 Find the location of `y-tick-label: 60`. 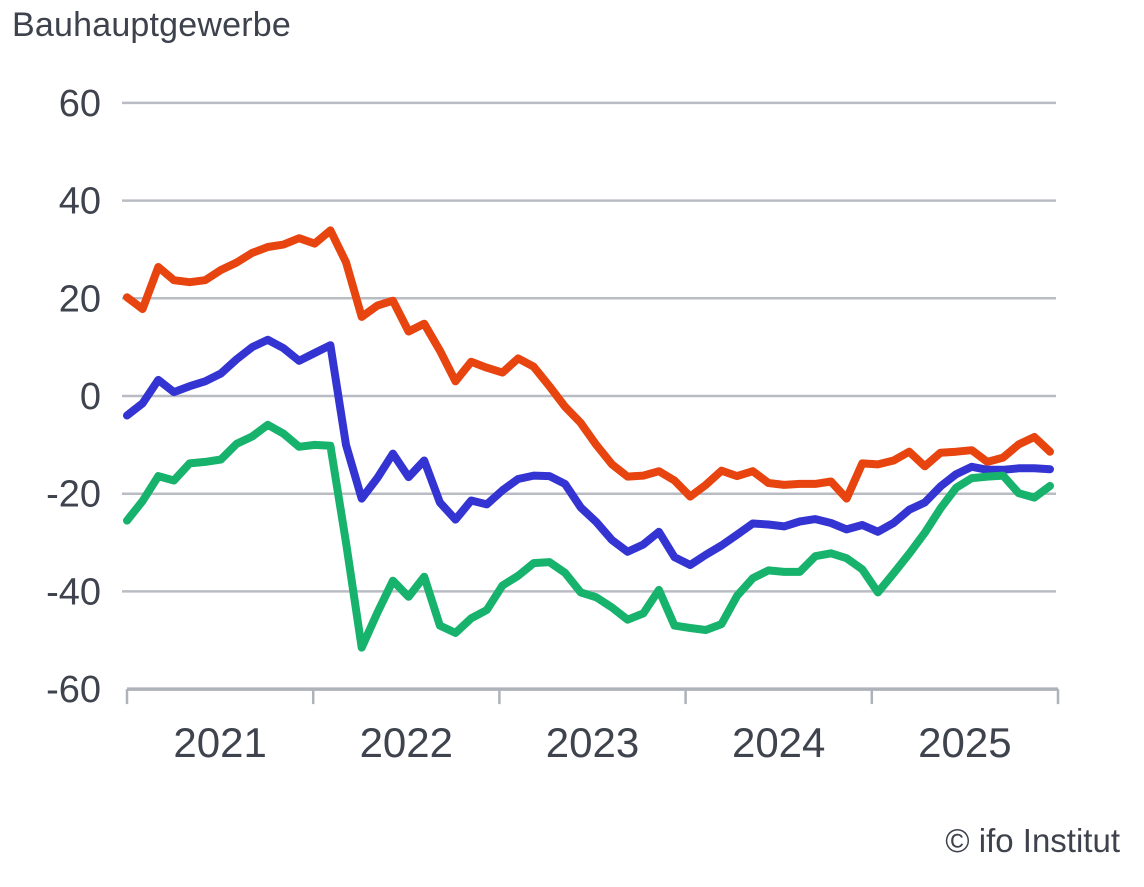

y-tick-label: 60 is located at coordinates (80, 104).